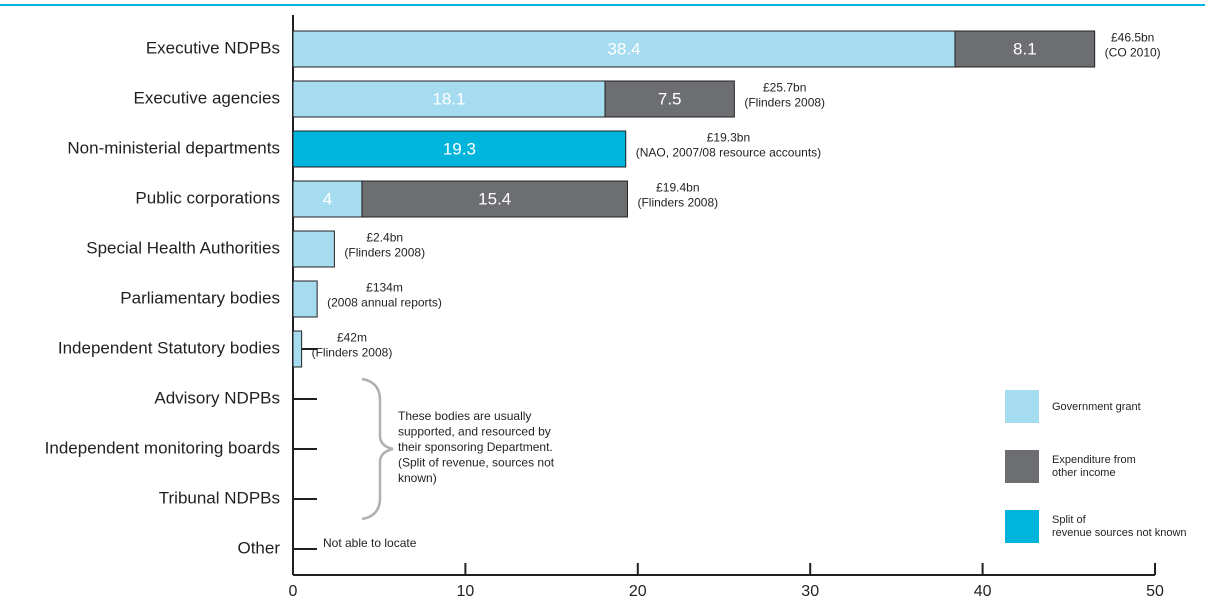 The height and width of the screenshot is (605, 1205). Describe the element at coordinates (207, 97) in the screenshot. I see `category-label: Executive agencies` at that location.